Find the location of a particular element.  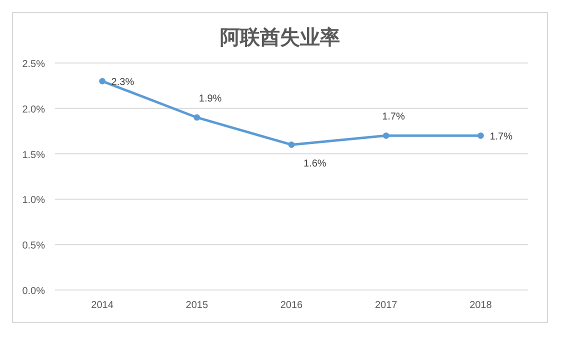

y-tick-label: 0.5% is located at coordinates (34, 246).